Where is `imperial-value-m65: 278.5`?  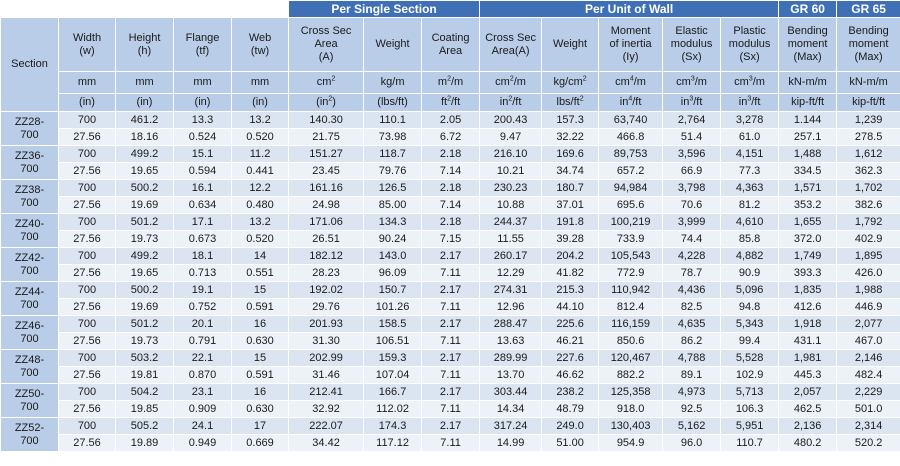 imperial-value-m65: 278.5 is located at coordinates (868, 137).